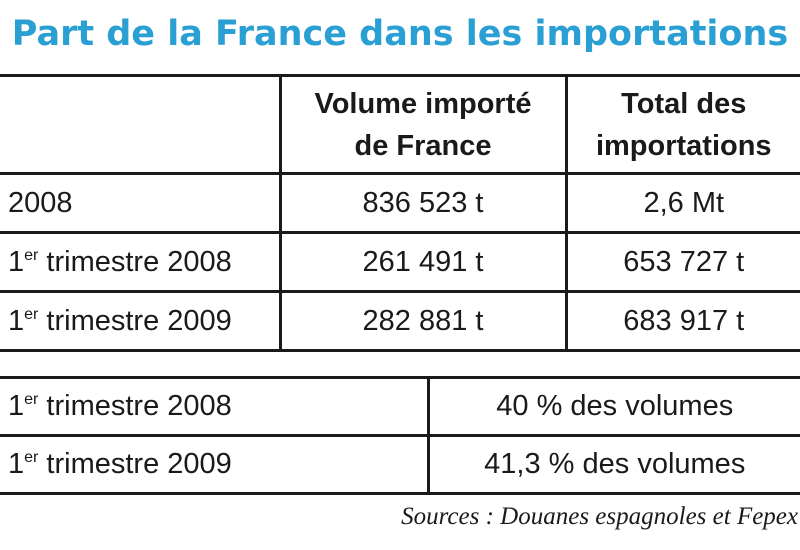 The height and width of the screenshot is (550, 800). I want to click on table-row: 2008 836 523 t 2,6 Mt, so click(400, 203).